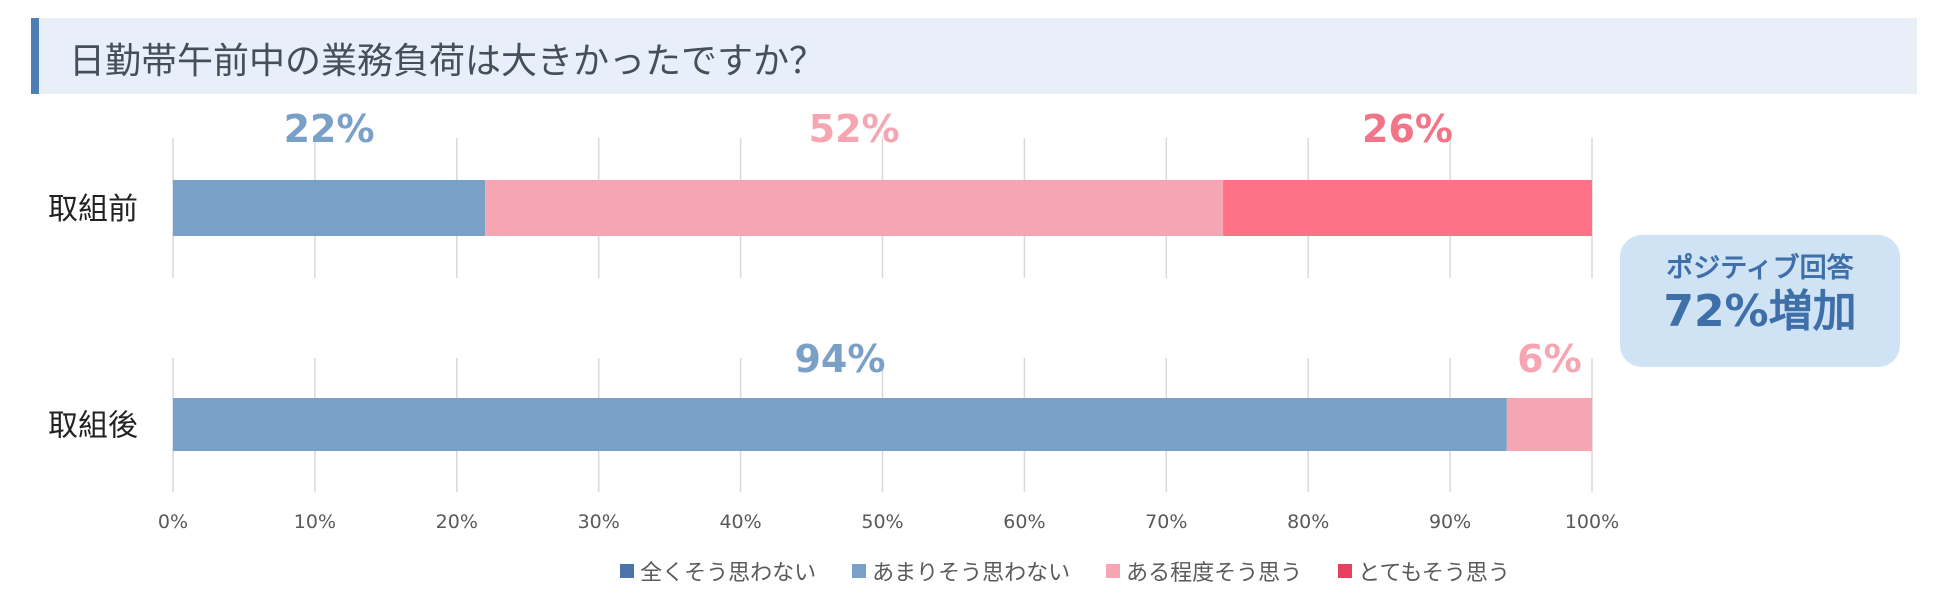 This screenshot has height=592, width=1950. Describe the element at coordinates (93, 209) in the screenshot. I see `category-label: 取組前` at that location.